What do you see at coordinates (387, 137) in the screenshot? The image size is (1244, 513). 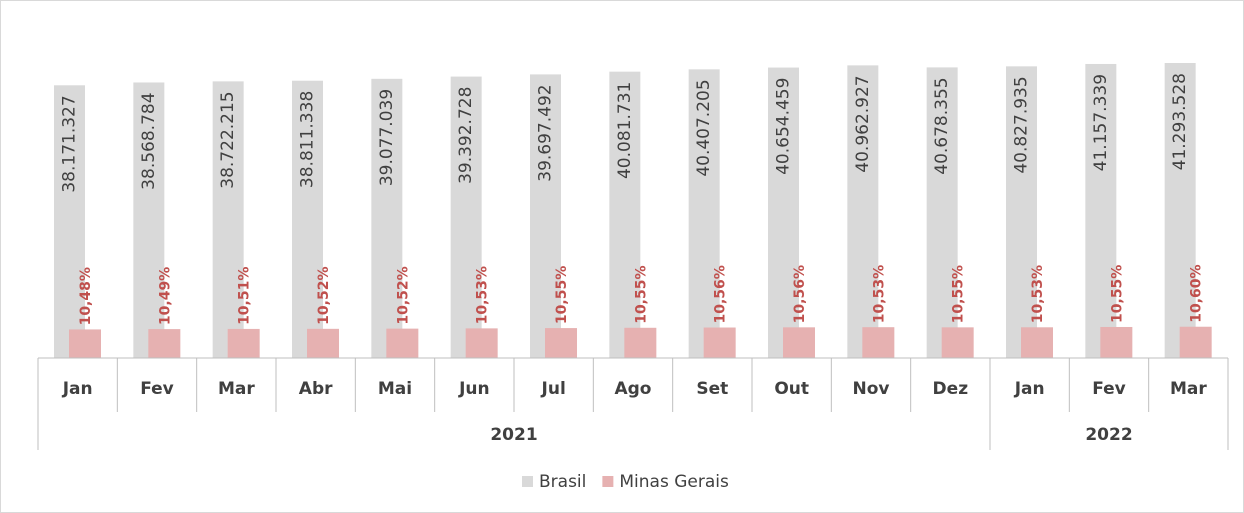 I see `data-label: 39.077.039` at bounding box center [387, 137].